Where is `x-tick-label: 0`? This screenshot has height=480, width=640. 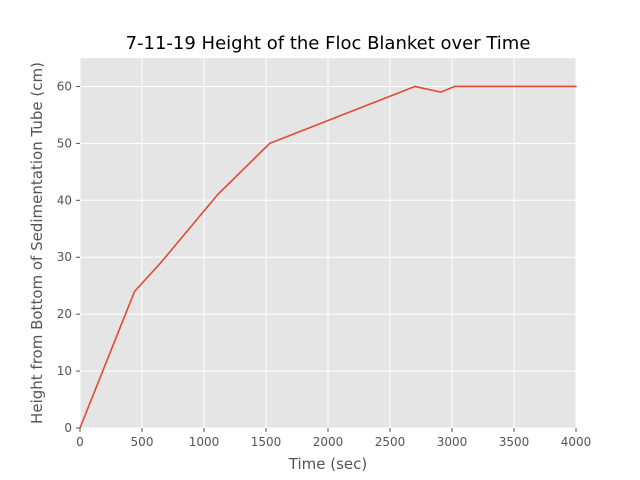
x-tick-label: 0 is located at coordinates (80, 442).